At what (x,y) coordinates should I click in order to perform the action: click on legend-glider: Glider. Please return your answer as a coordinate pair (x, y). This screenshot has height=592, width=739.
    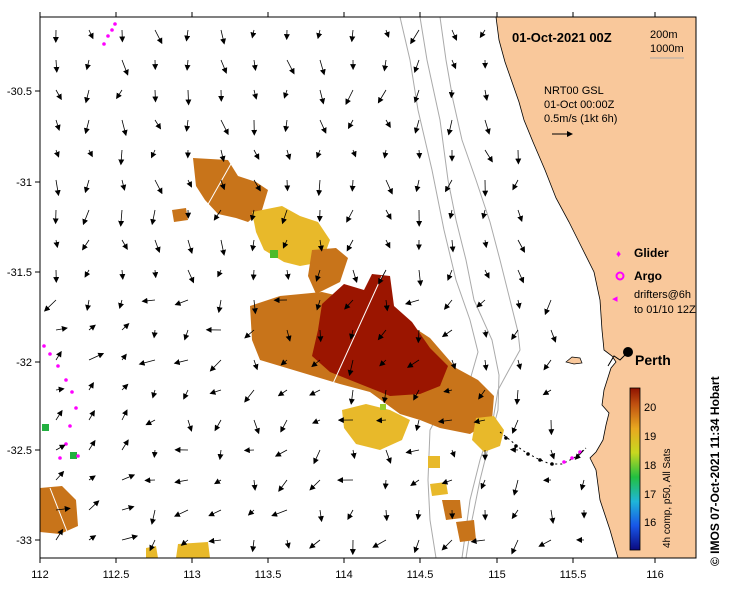
    Looking at the image, I should click on (651, 253).